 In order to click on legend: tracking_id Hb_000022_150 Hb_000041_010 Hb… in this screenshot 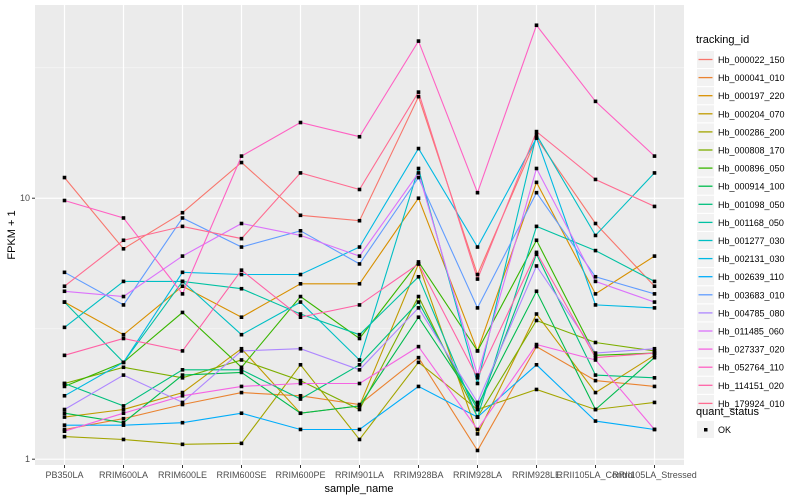, I will do `click(740, 236)`.